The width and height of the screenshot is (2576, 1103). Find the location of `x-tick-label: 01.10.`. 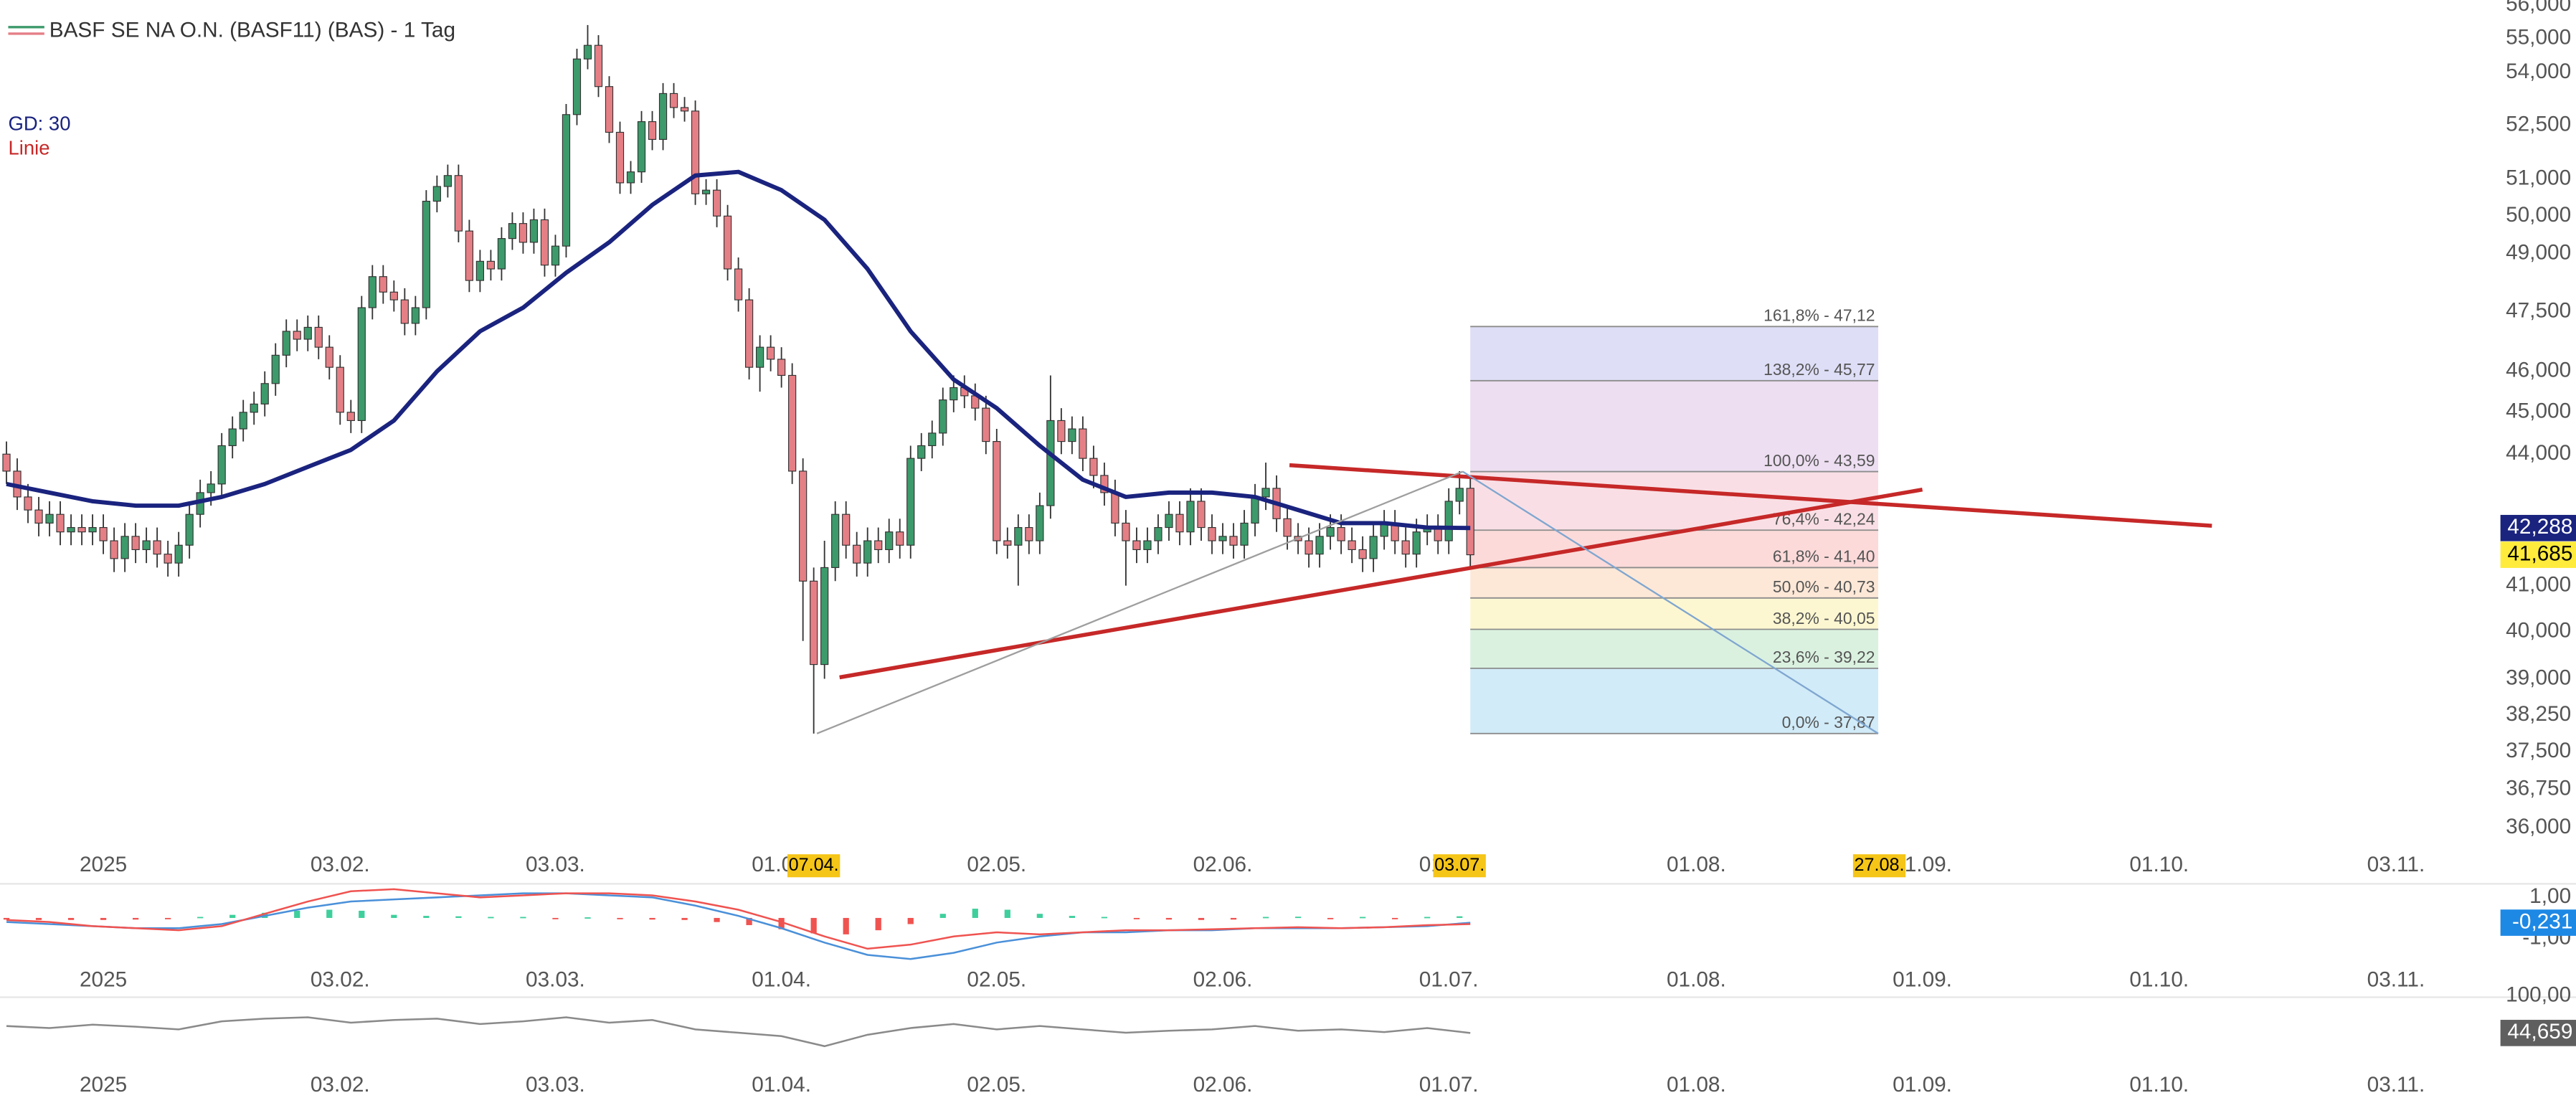

x-tick-label: 01.10. is located at coordinates (2159, 864).